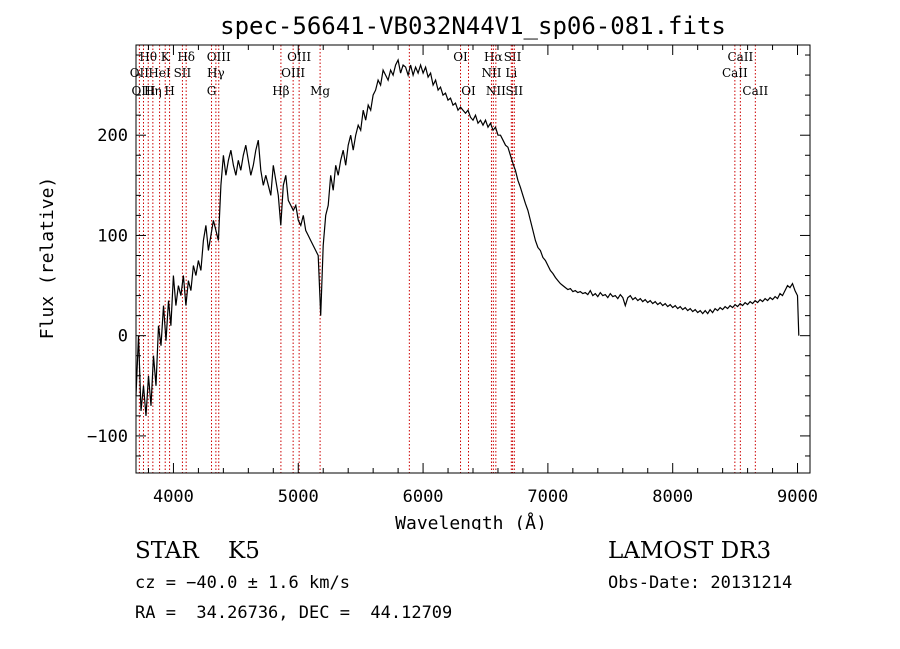  What do you see at coordinates (473, 26) in the screenshot?
I see `chart-title: spec-56641-VB032N44V1_sp06-081.fits` at bounding box center [473, 26].